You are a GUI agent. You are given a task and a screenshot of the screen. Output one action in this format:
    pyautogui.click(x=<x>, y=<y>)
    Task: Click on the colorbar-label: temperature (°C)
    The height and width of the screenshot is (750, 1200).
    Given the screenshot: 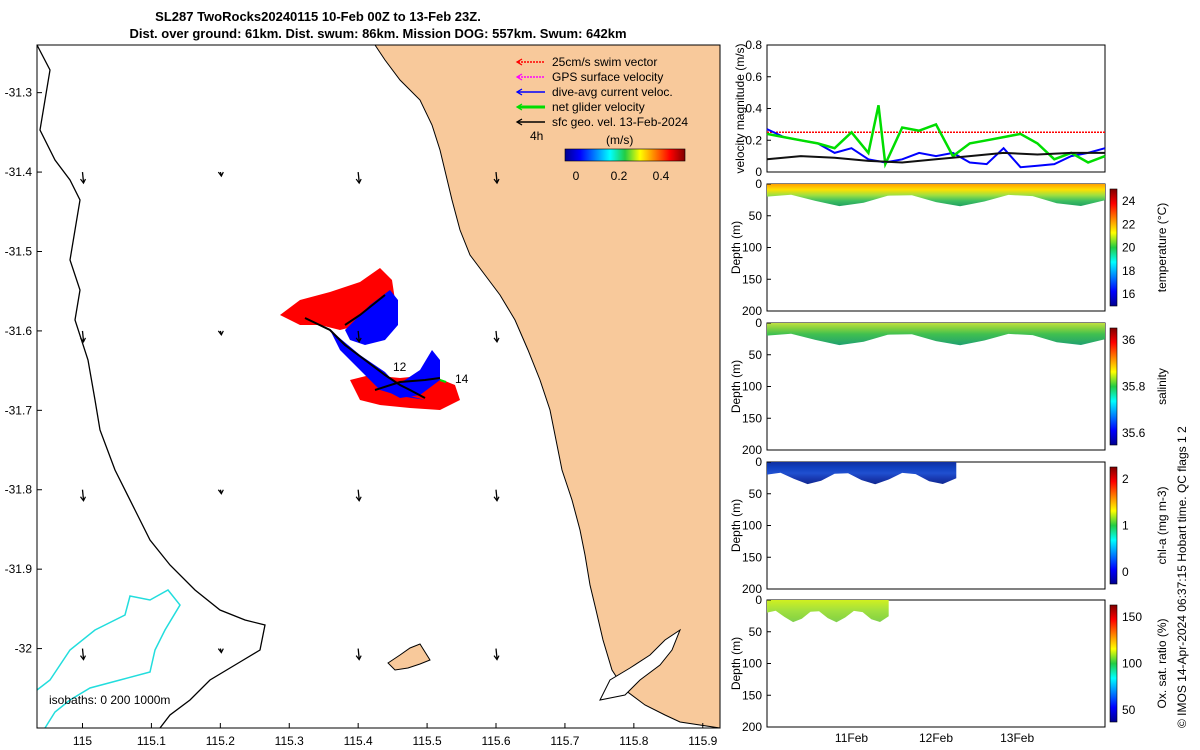 What is the action you would take?
    pyautogui.click(x=1162, y=248)
    